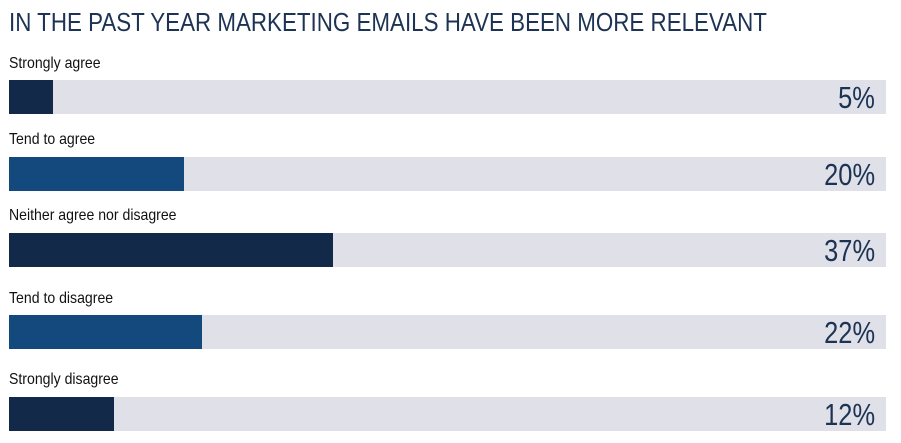 Image resolution: width=901 pixels, height=443 pixels. I want to click on bar-track: 5%, so click(447, 97).